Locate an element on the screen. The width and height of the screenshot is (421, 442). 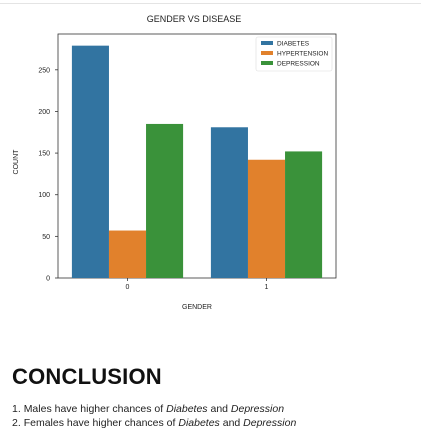
legend-swatch-depression is located at coordinates (267, 63).